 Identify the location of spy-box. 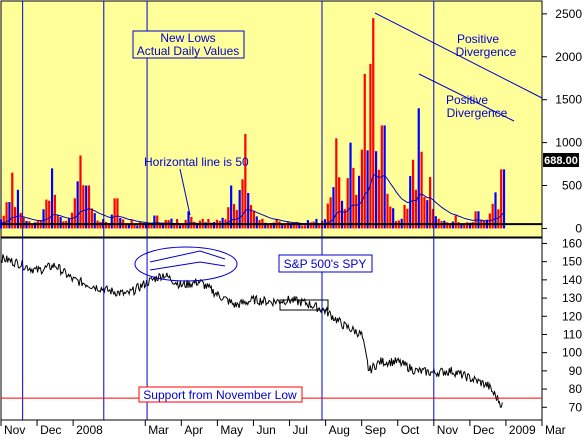
(304, 305).